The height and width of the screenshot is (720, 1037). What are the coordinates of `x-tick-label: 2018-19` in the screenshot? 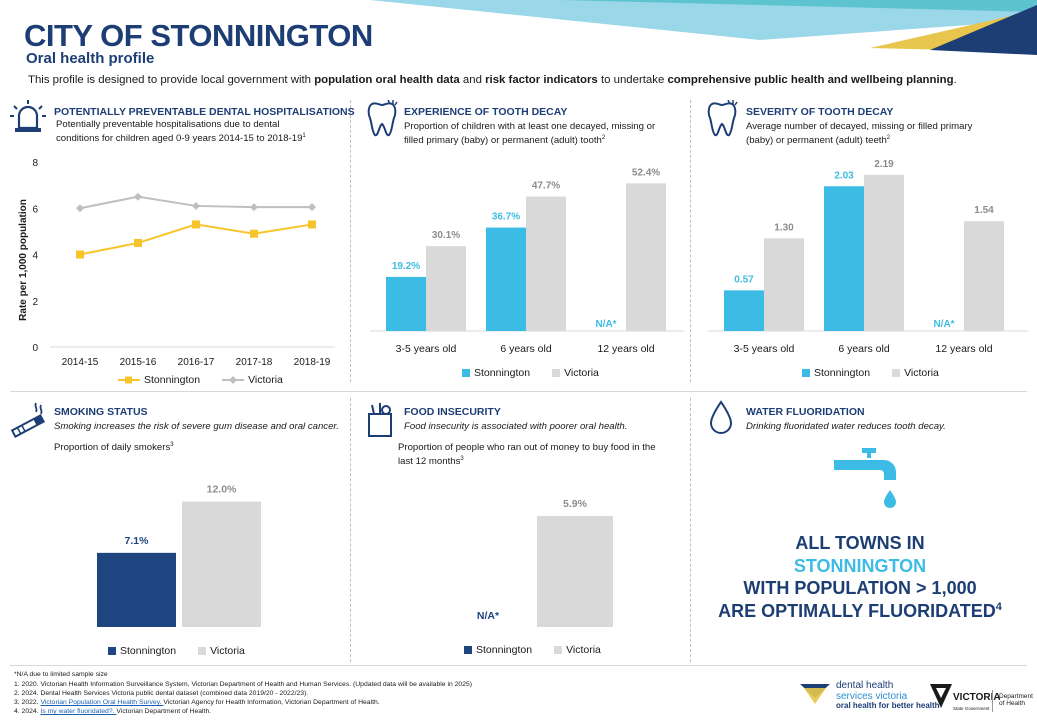 It's located at (312, 362).